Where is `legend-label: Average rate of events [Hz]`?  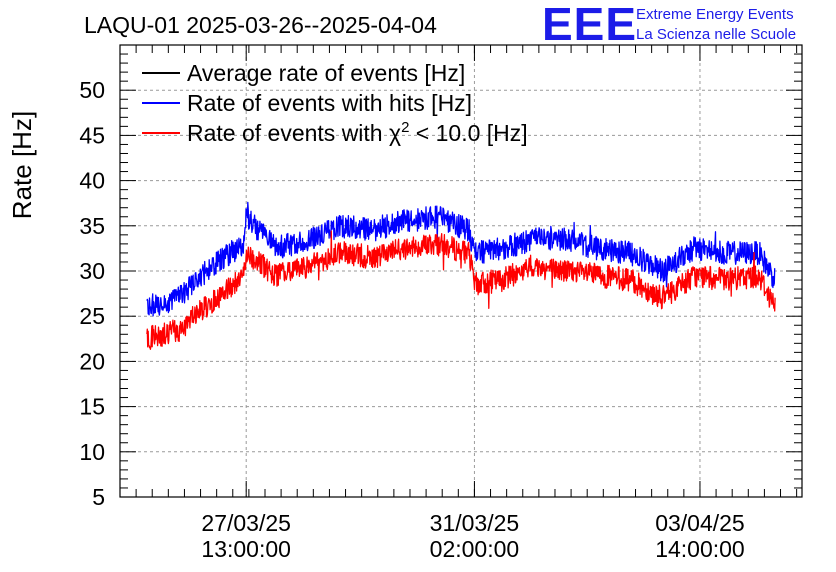 legend-label: Average rate of events [Hz] is located at coordinates (326, 73).